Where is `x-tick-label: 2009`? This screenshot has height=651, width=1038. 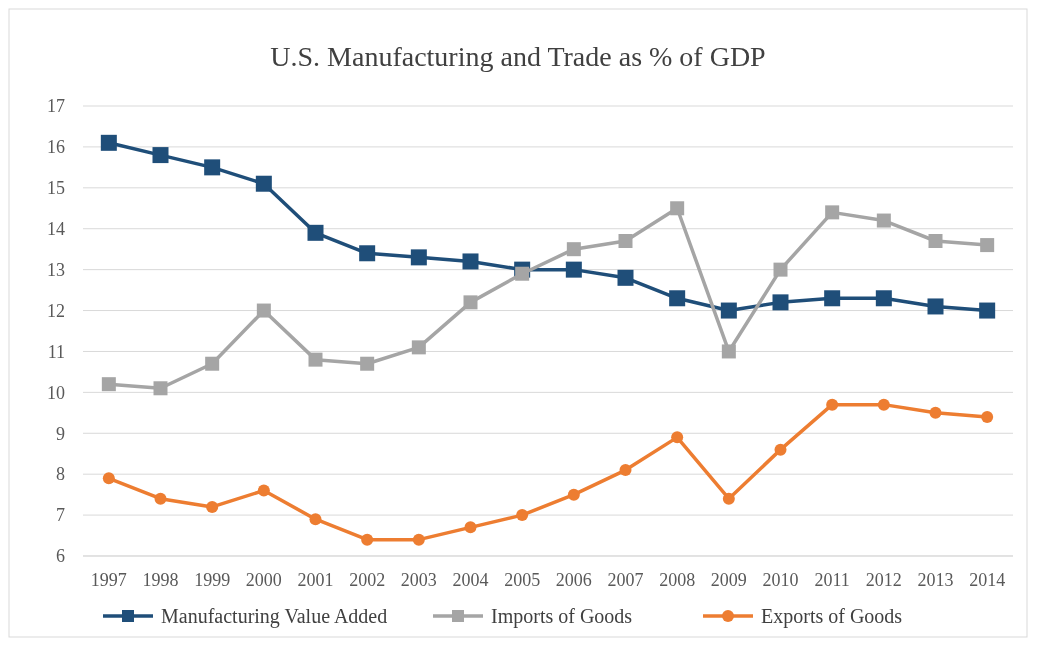 x-tick-label: 2009 is located at coordinates (728, 580).